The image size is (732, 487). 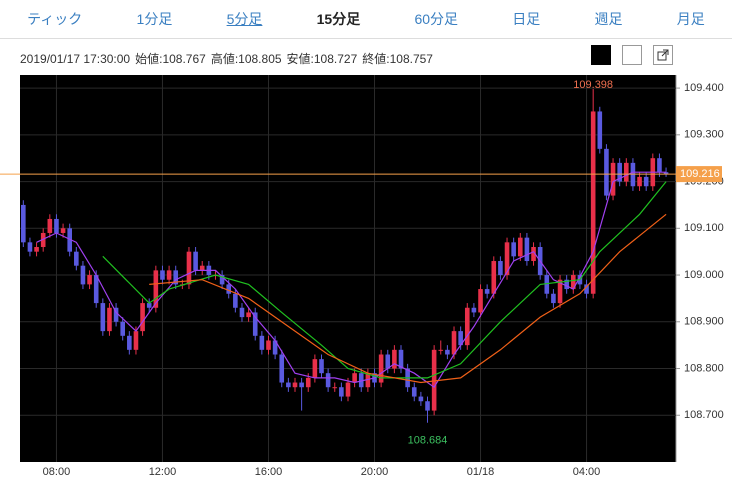 I want to click on tab: 週足, so click(x=608, y=19).